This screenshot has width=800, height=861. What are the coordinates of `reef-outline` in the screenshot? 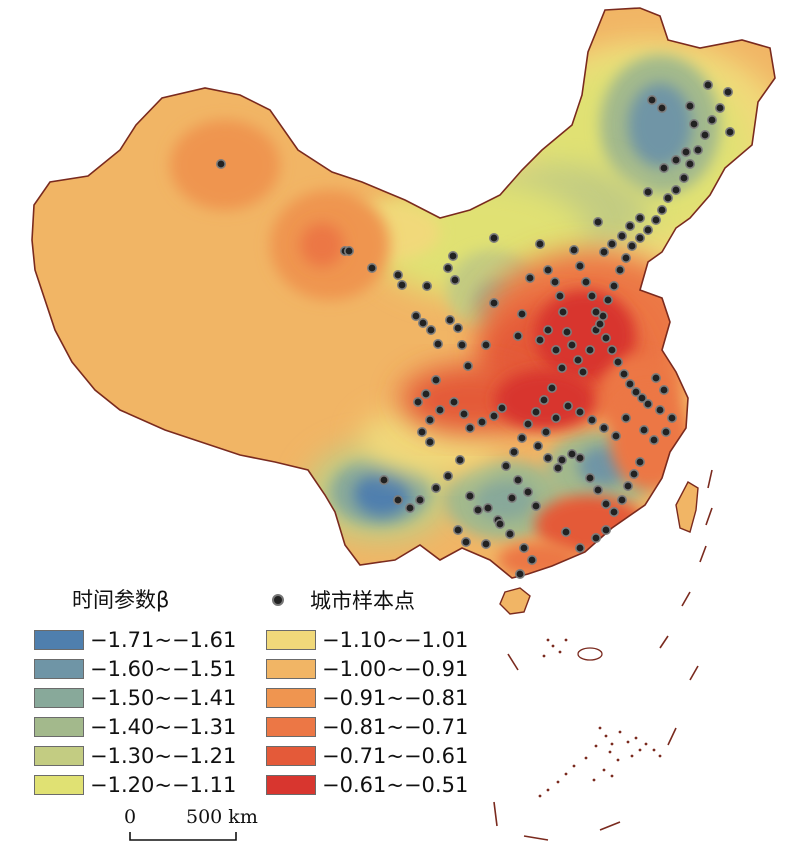 It's located at (590, 654).